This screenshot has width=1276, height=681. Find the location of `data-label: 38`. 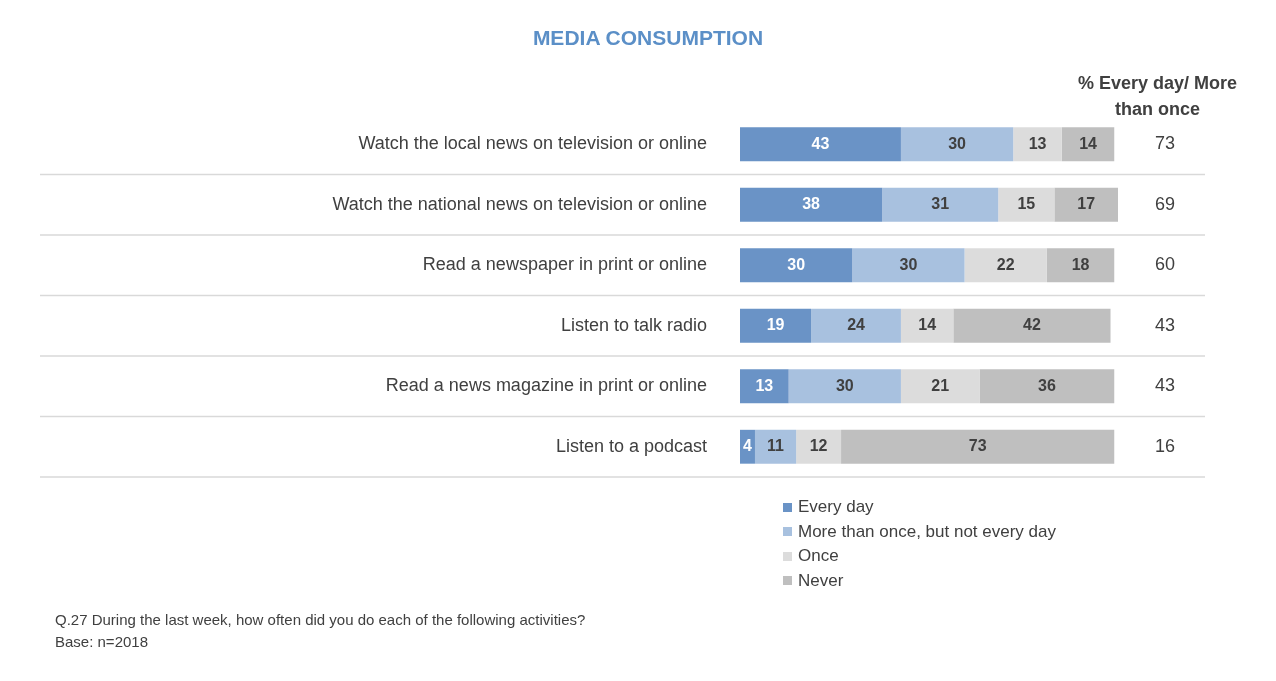

data-label: 38 is located at coordinates (811, 204).